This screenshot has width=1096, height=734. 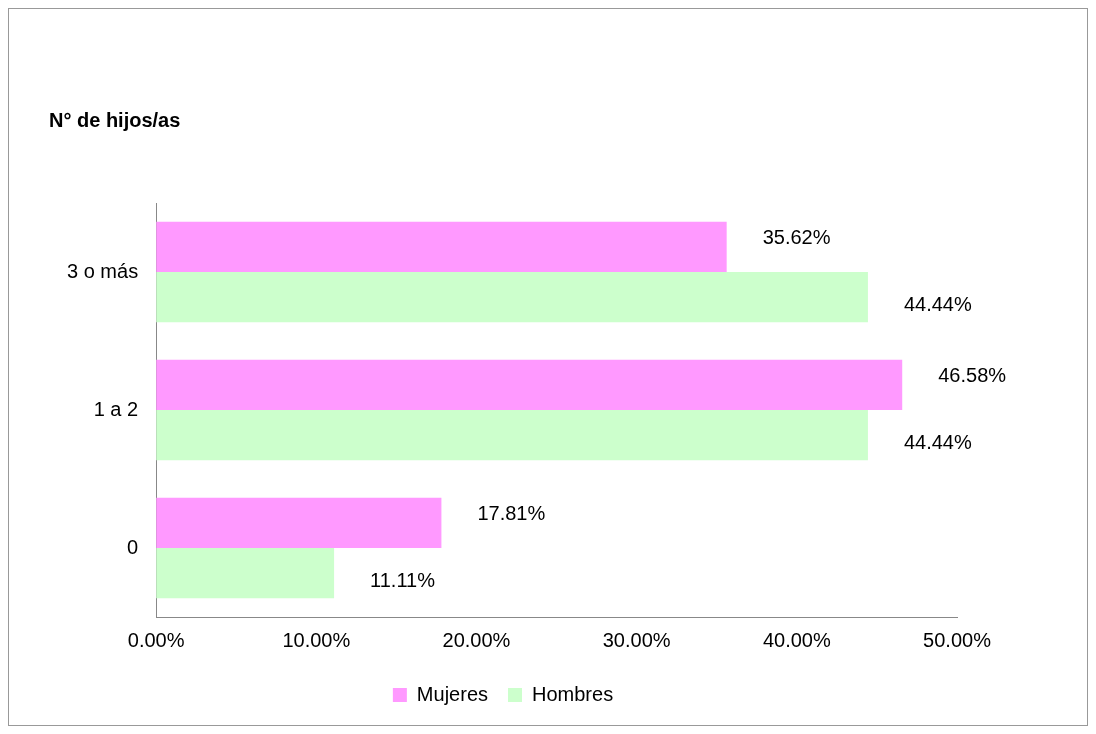 I want to click on data-label: 46.58%, so click(x=972, y=375).